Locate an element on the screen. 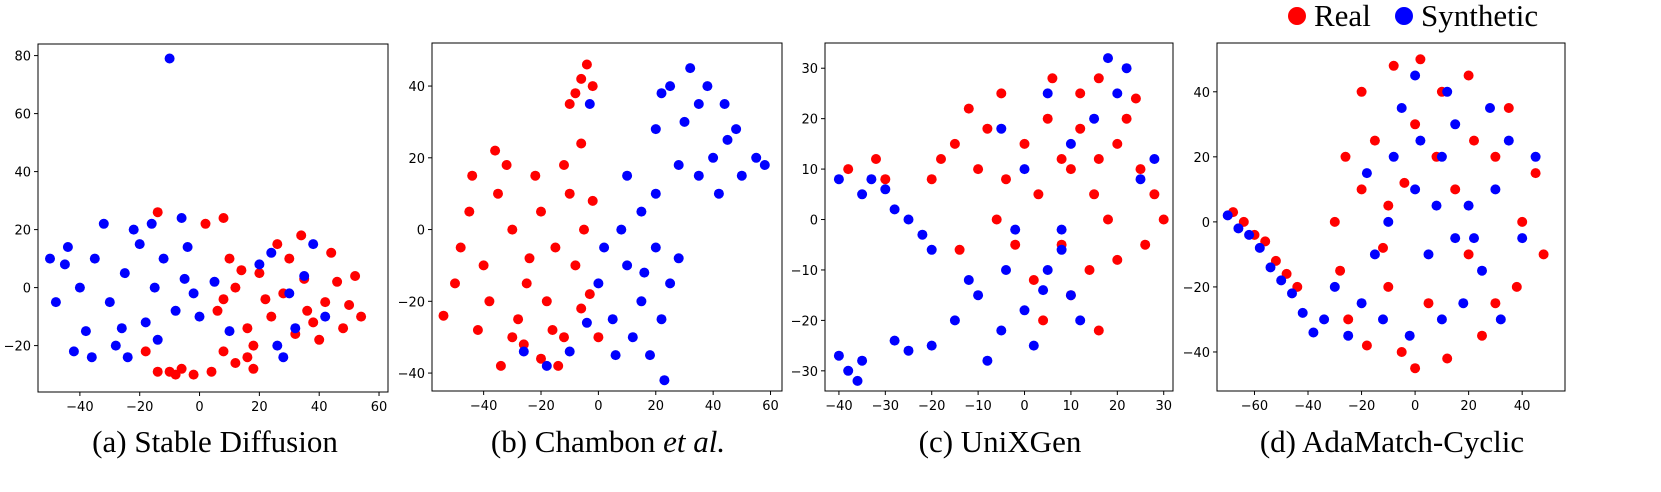  y-tick-label: 0 is located at coordinates (1206, 223).